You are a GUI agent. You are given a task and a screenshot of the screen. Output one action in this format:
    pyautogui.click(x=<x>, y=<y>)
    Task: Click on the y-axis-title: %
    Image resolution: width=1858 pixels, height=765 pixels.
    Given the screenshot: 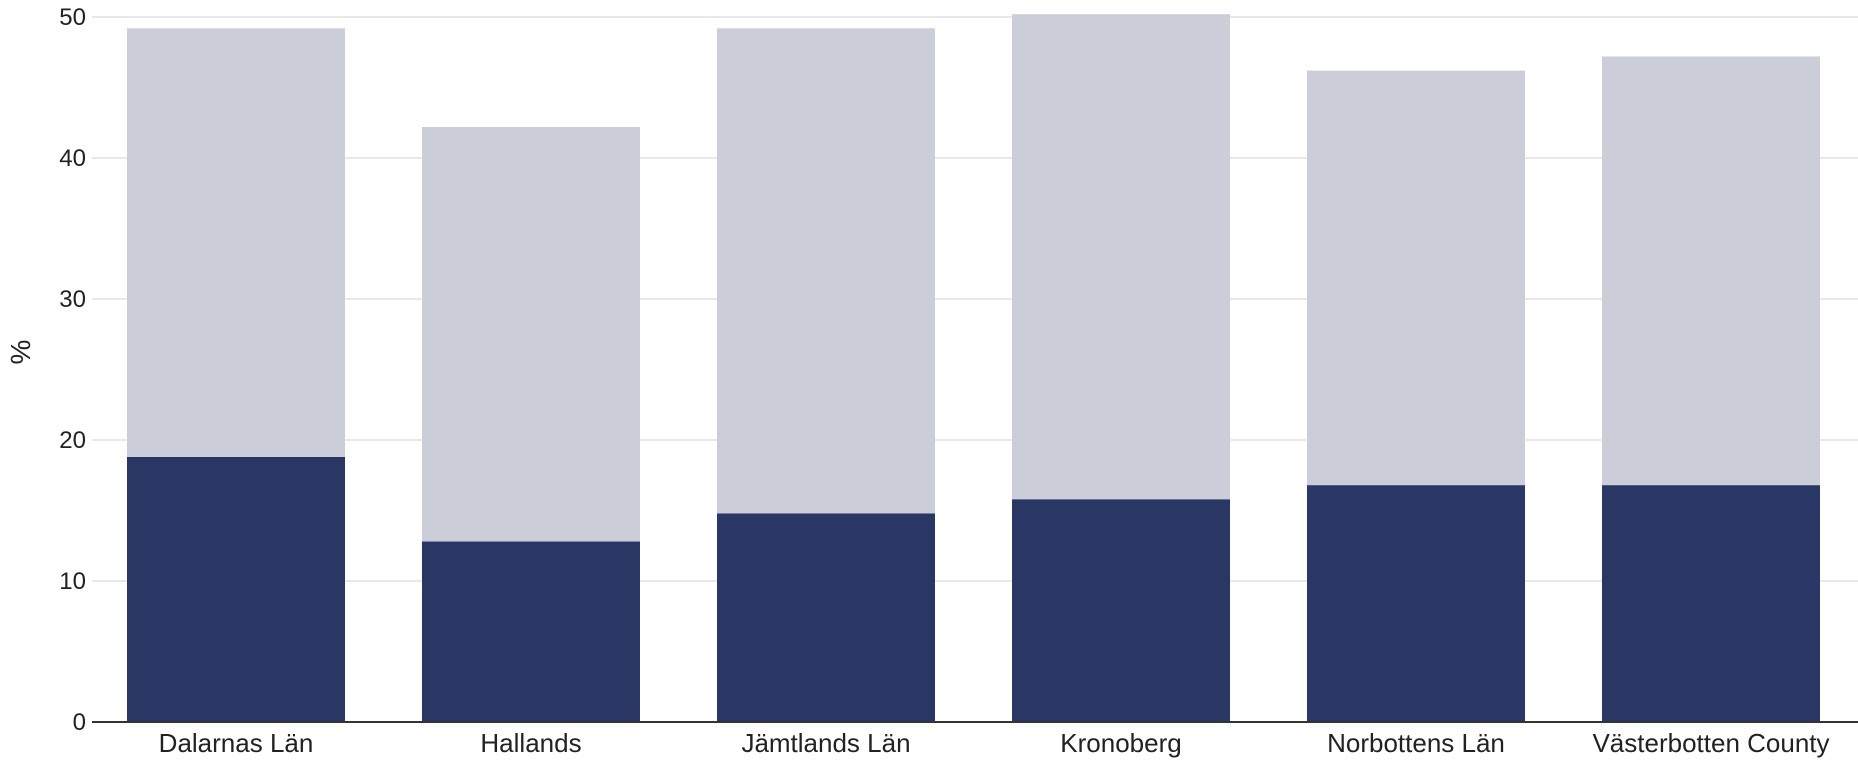 What is the action you would take?
    pyautogui.click(x=20, y=352)
    